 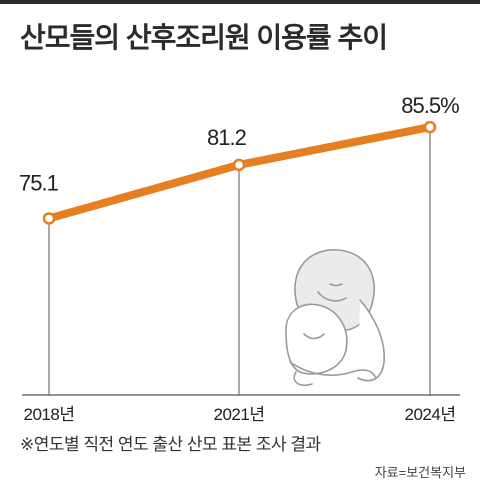 I want to click on x-tick-label-2: 2021년, so click(x=239, y=414).